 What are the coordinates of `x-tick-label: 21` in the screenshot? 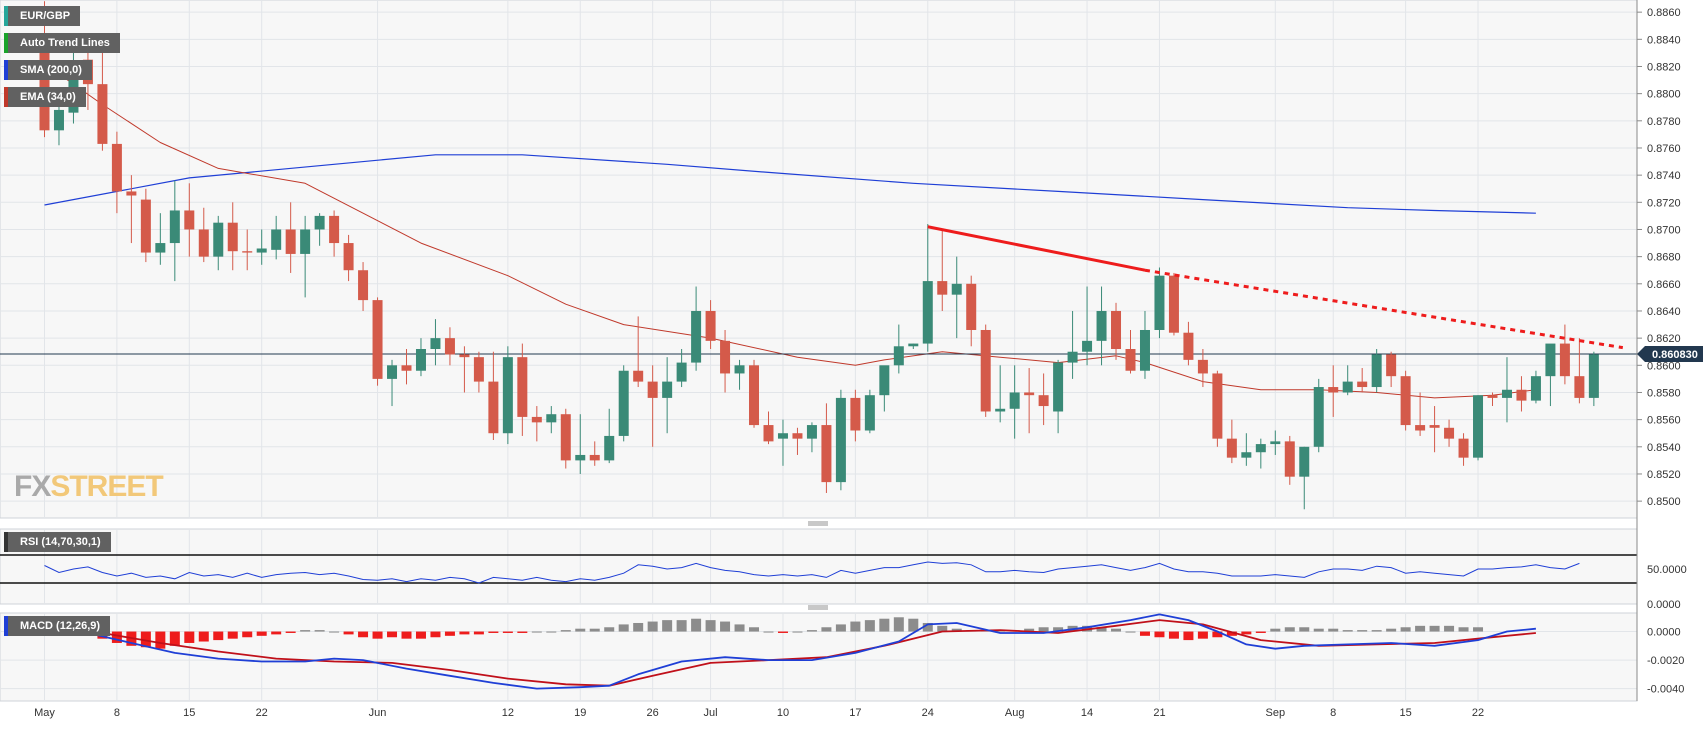 It's located at (1159, 713).